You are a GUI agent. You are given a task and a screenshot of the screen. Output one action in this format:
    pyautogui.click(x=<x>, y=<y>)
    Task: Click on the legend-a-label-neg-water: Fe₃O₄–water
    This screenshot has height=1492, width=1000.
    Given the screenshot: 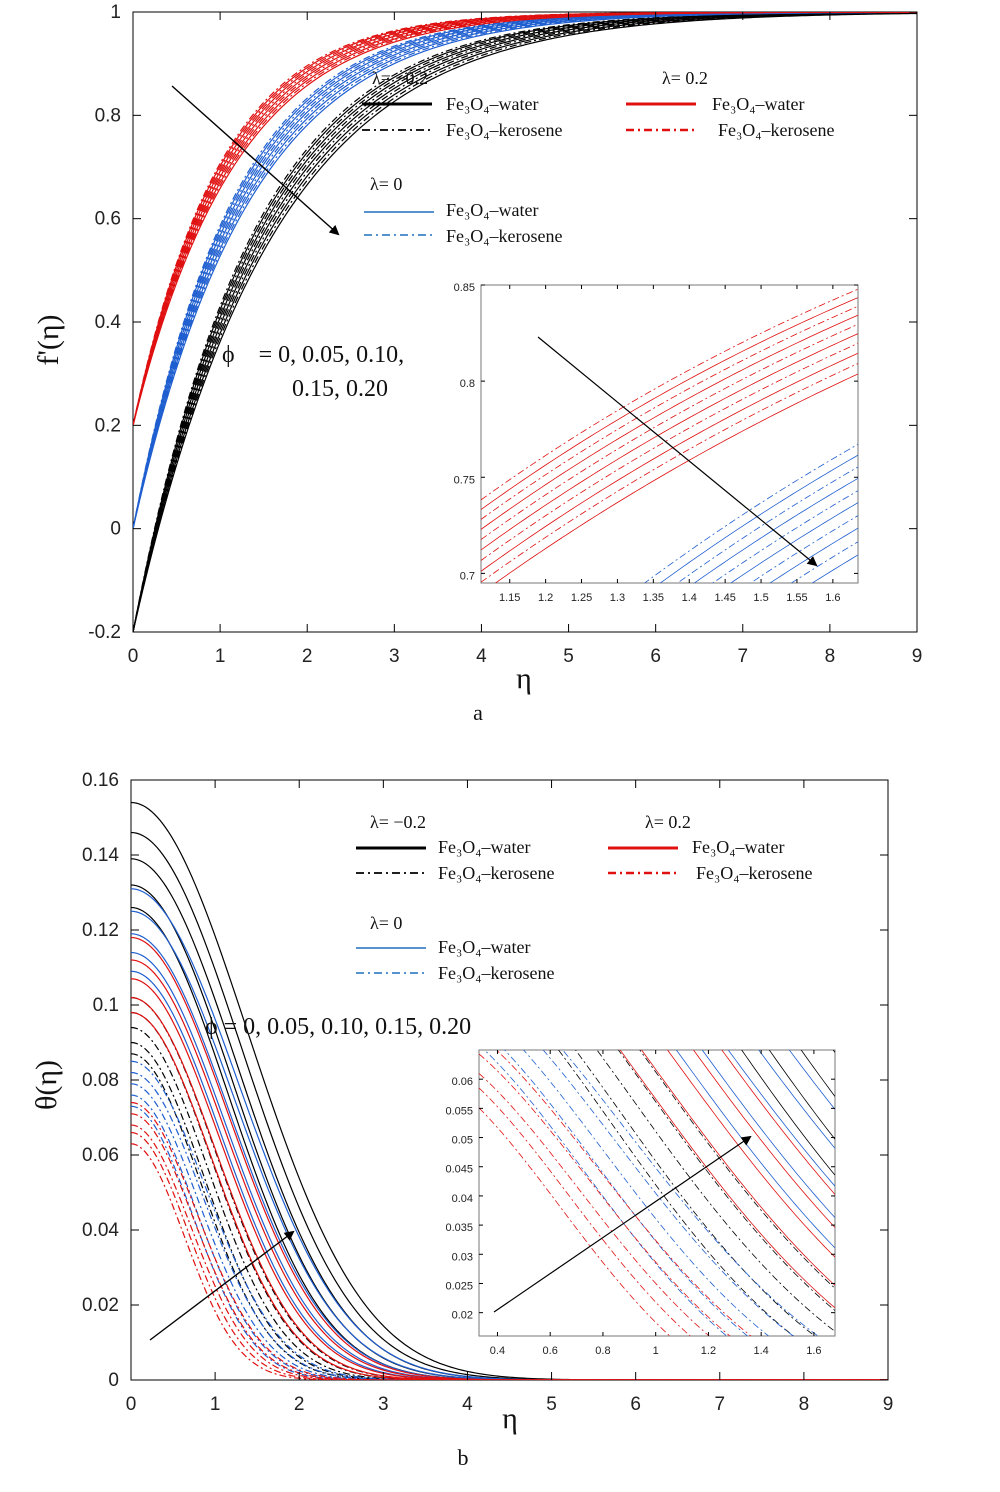 What is the action you would take?
    pyautogui.click(x=492, y=104)
    